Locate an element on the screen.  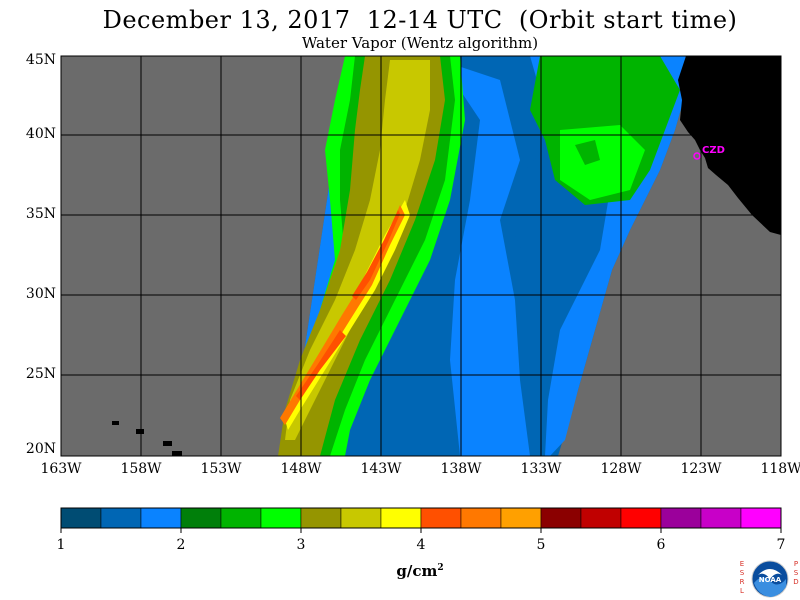
colorbar-tick-label: 7 is located at coordinates (781, 545).